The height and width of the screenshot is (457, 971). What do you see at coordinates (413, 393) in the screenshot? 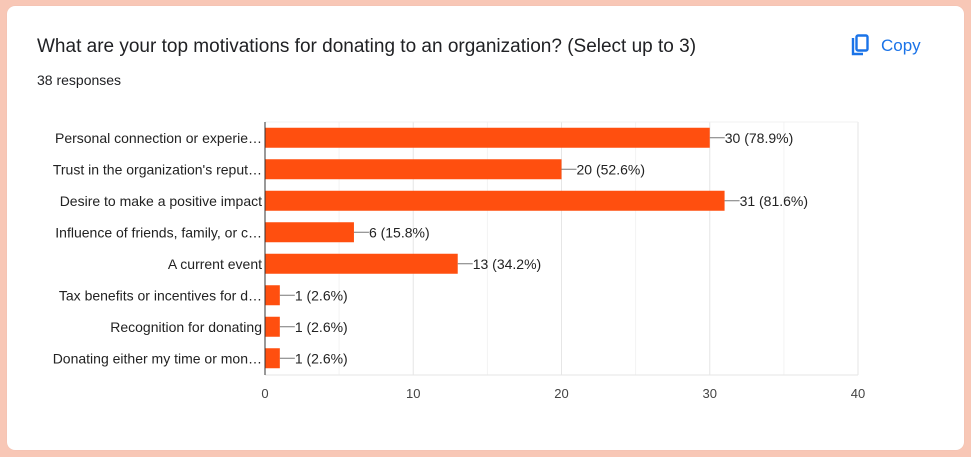
I see `x-tick-label: 10` at bounding box center [413, 393].